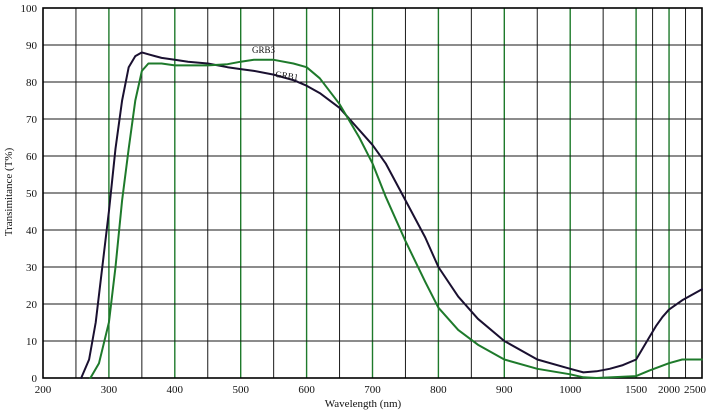  I want to click on x-tick-label: 700, so click(372, 390).